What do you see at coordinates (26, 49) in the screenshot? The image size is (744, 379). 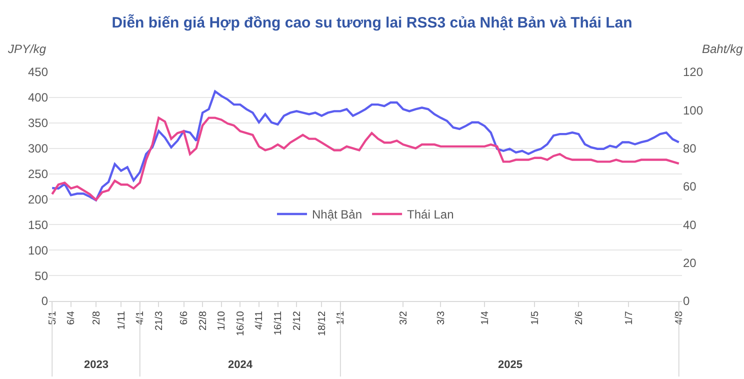 I see `y-axis-title: JPY/kg` at bounding box center [26, 49].